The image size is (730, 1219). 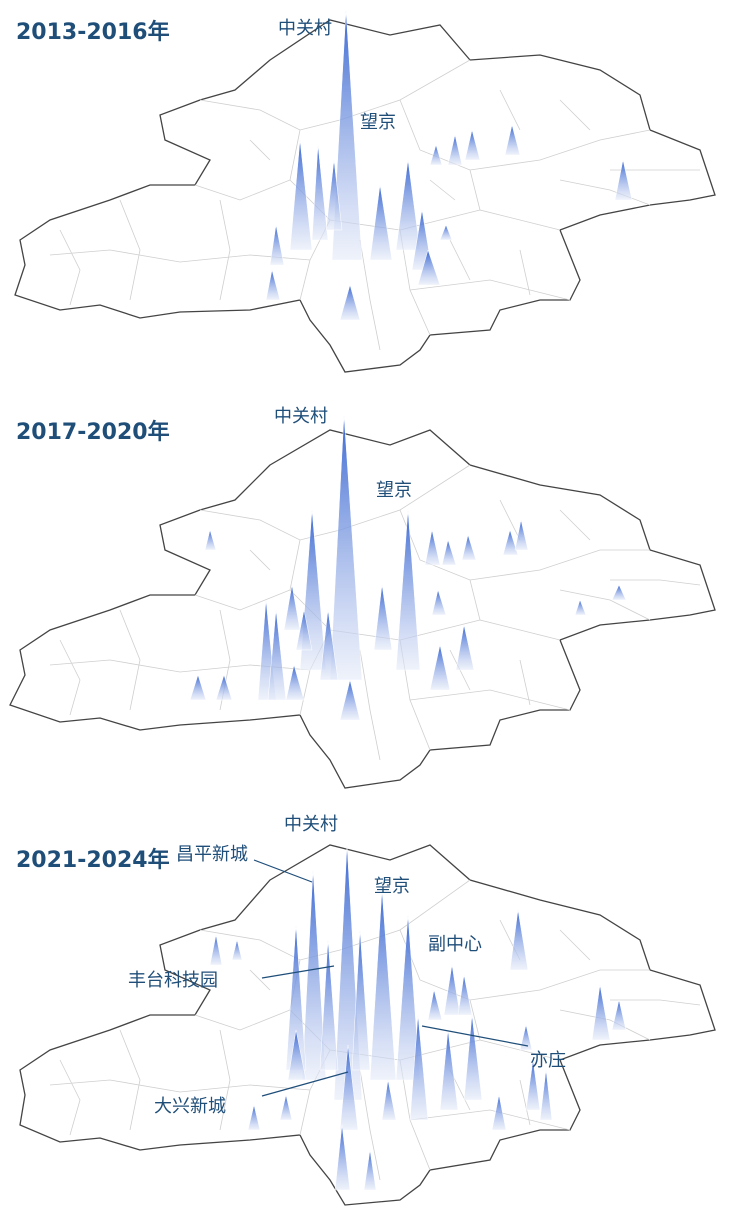 What do you see at coordinates (548, 1060) in the screenshot?
I see `label-yizhuang: 亦庄` at bounding box center [548, 1060].